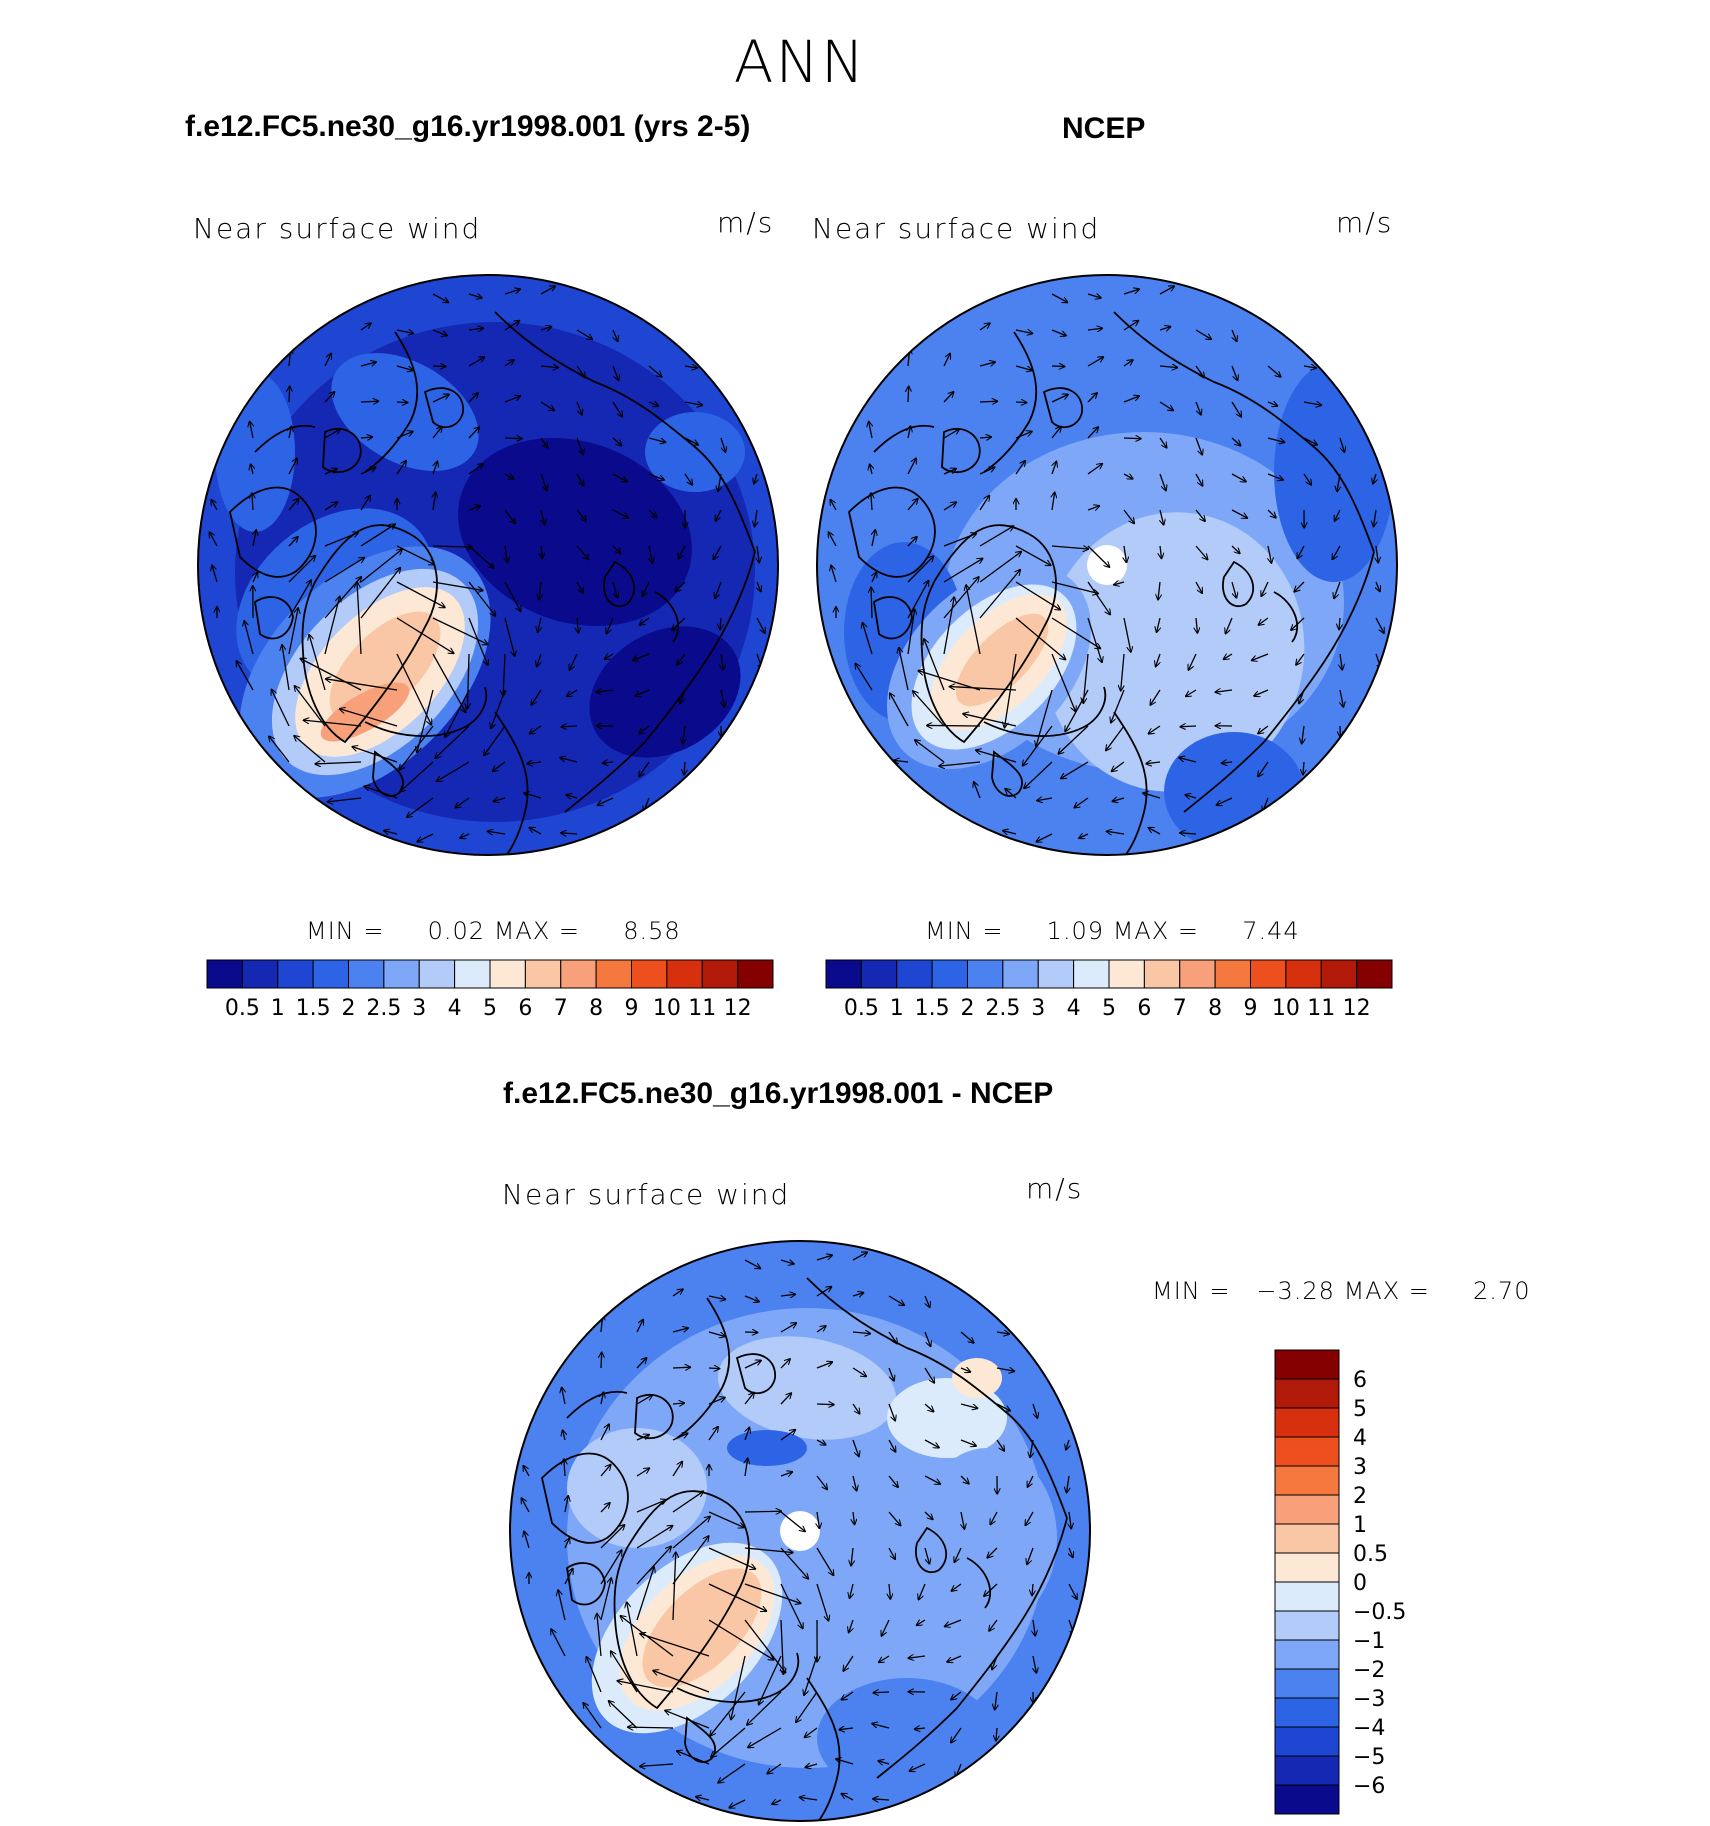 The width and height of the screenshot is (1710, 1826). I want to click on variable-label-model: Near surface wind, so click(337, 228).